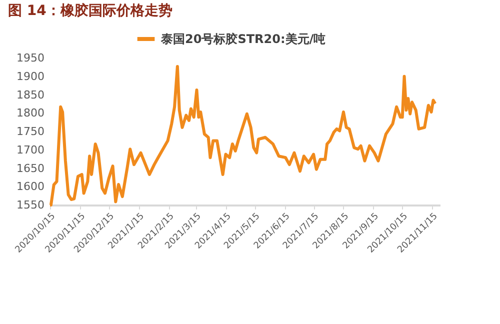 This screenshot has height=324, width=500. What do you see at coordinates (30, 168) in the screenshot?
I see `y-tick-label: 1650` at bounding box center [30, 168].